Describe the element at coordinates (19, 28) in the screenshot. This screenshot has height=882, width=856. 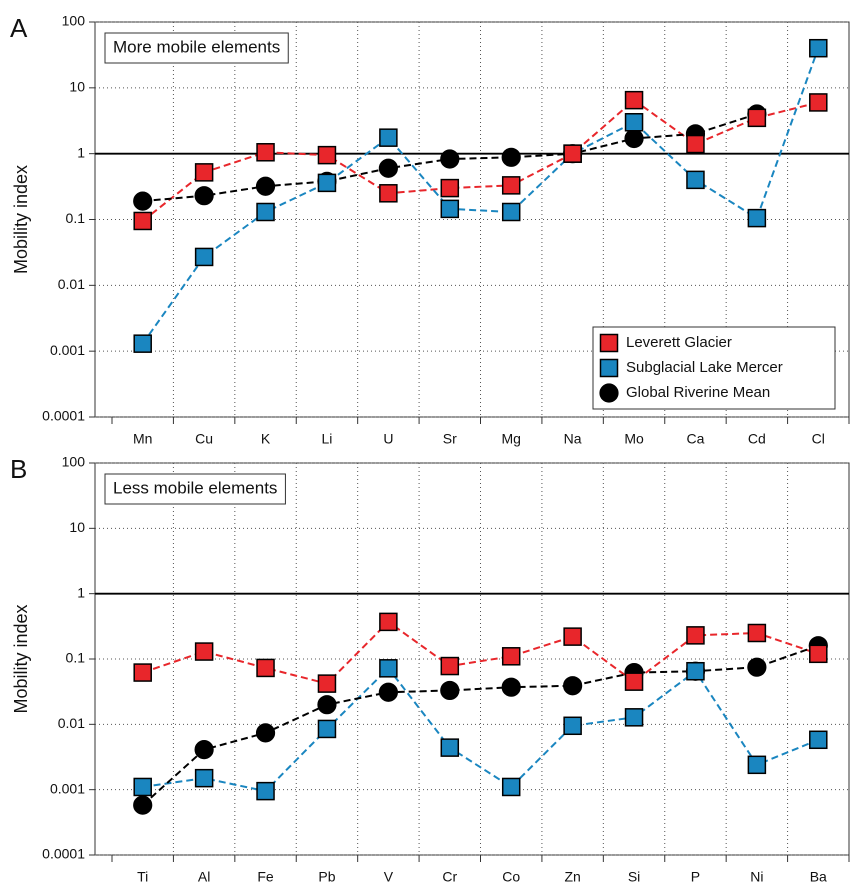
I see `panel-label: A` at that location.